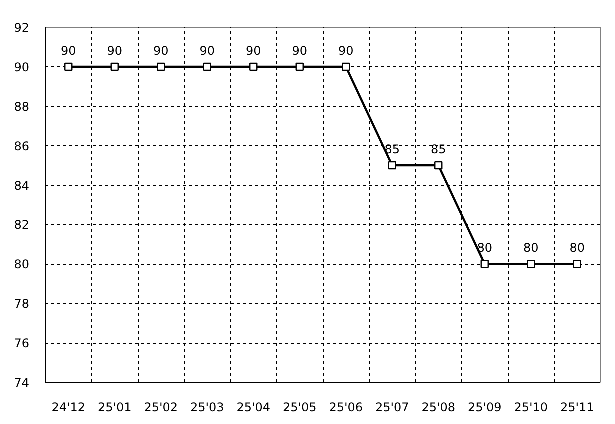  Describe the element at coordinates (22, 67) in the screenshot. I see `y-tick-label: 90` at that location.